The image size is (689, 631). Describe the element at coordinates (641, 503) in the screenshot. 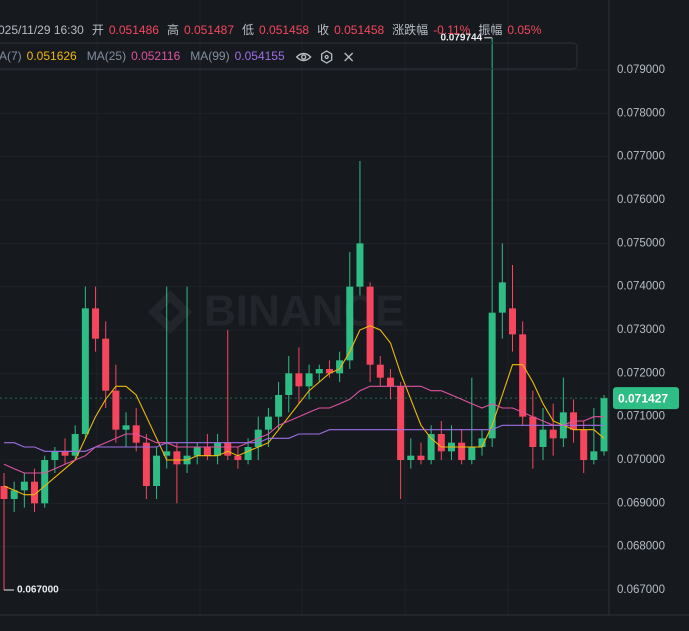

I see `y-tick-label: 0.069000` at that location.